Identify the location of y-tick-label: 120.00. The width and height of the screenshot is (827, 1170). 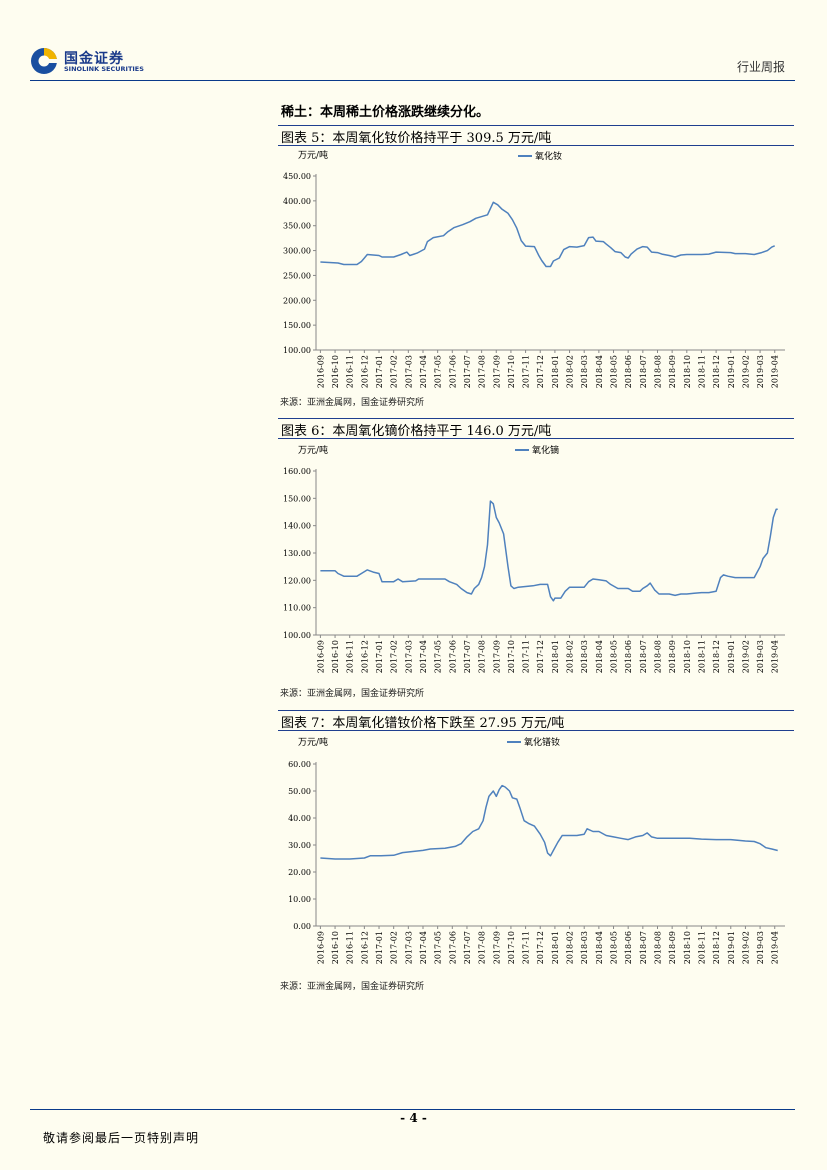
(297, 580).